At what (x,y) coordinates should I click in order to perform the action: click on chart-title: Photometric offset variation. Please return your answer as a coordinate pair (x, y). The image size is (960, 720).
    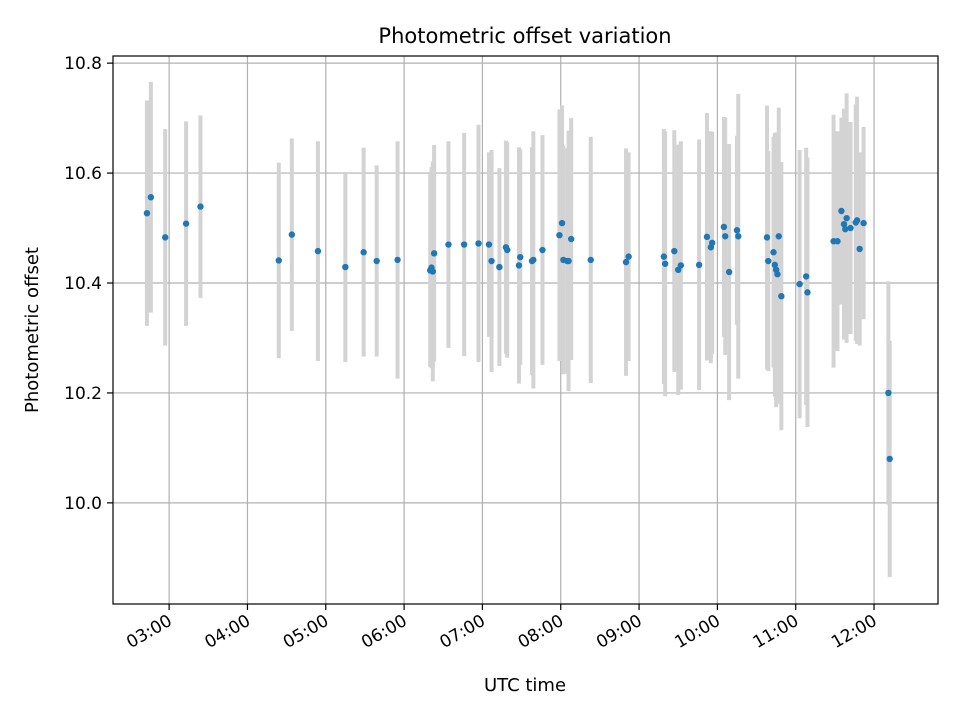
    Looking at the image, I should click on (524, 36).